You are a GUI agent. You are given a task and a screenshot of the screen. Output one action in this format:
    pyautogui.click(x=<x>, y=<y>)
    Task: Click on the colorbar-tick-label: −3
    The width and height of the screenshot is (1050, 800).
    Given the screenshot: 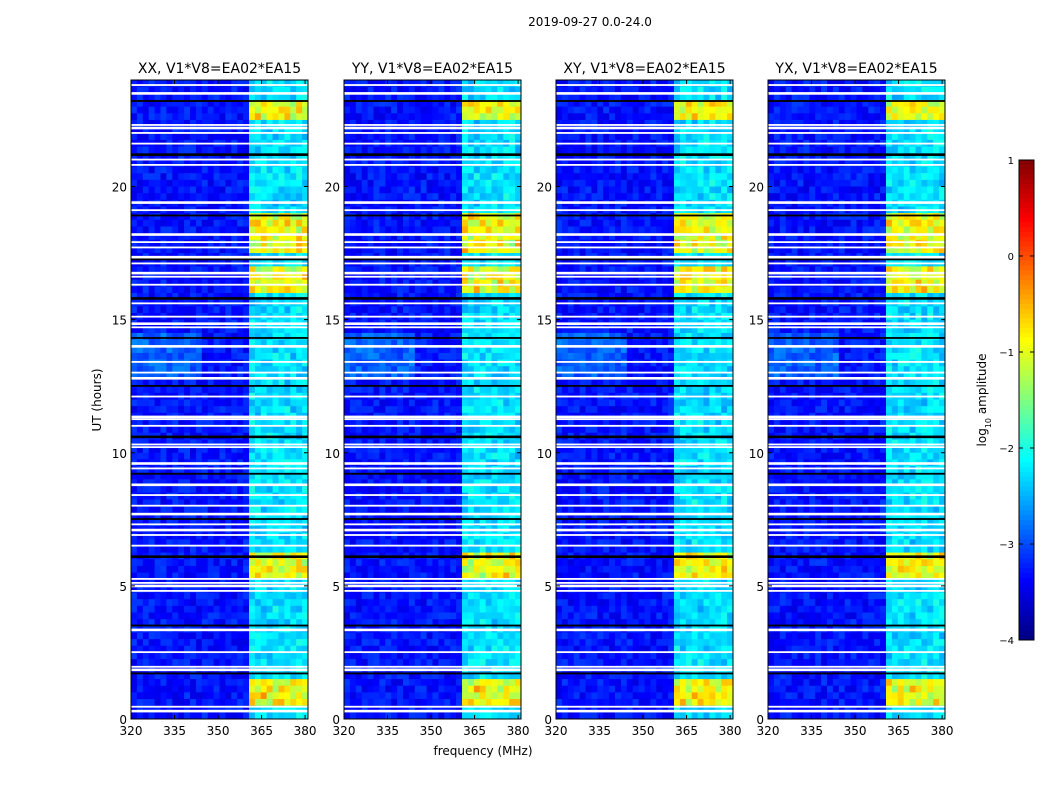 What is the action you would take?
    pyautogui.click(x=1006, y=545)
    